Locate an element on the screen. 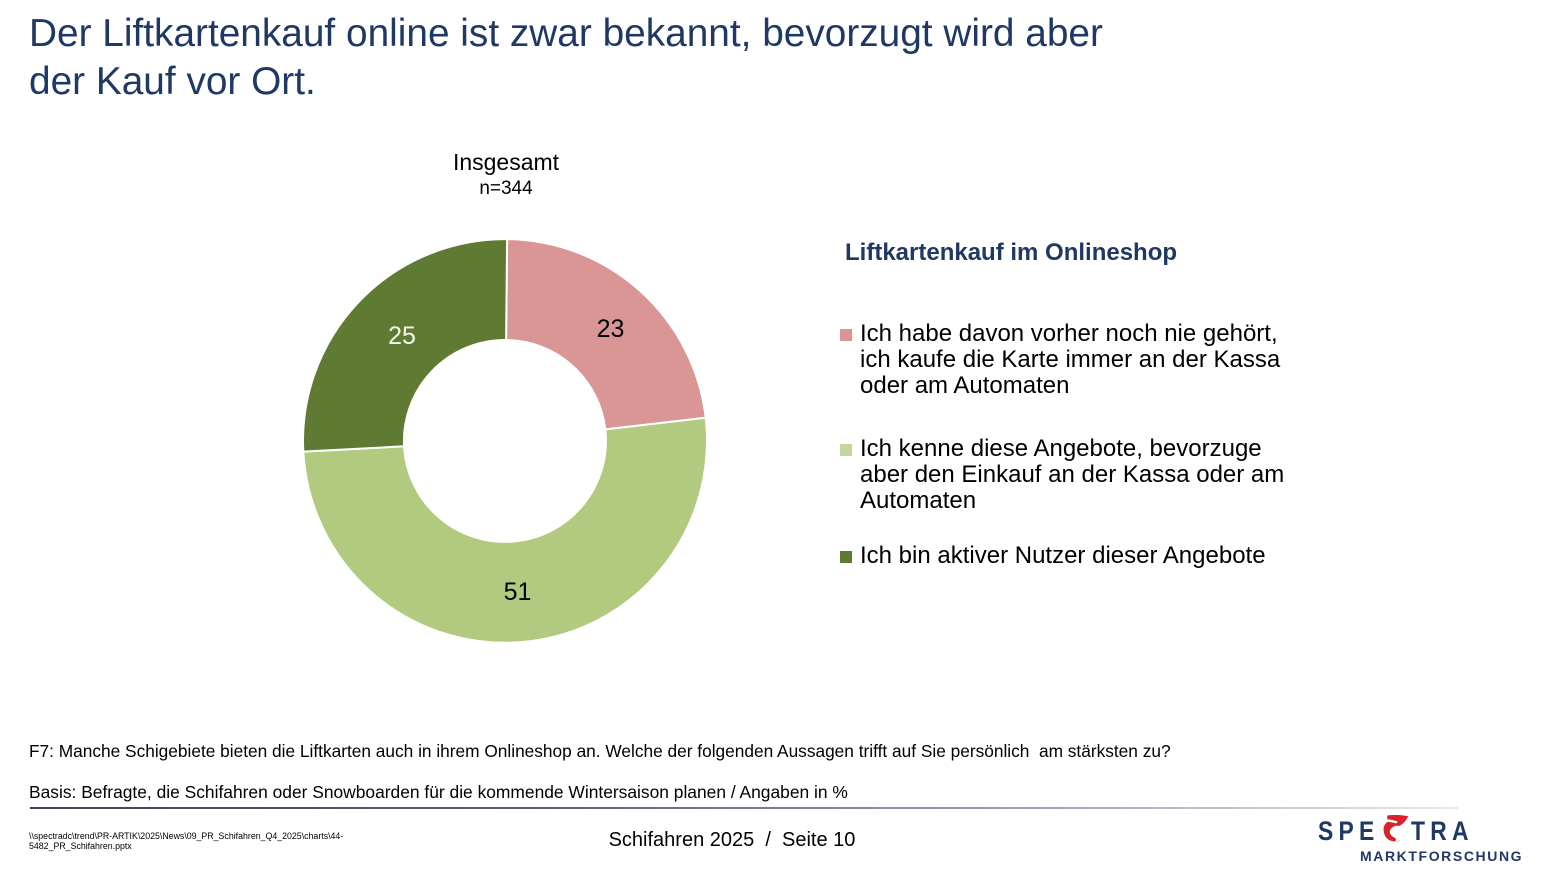 The height and width of the screenshot is (870, 1547). svg-text: 25 is located at coordinates (402, 336).